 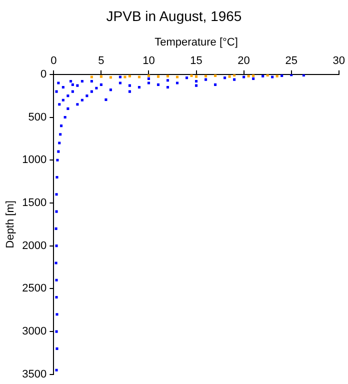 I want to click on x-tick-label: 10, so click(x=148, y=60).